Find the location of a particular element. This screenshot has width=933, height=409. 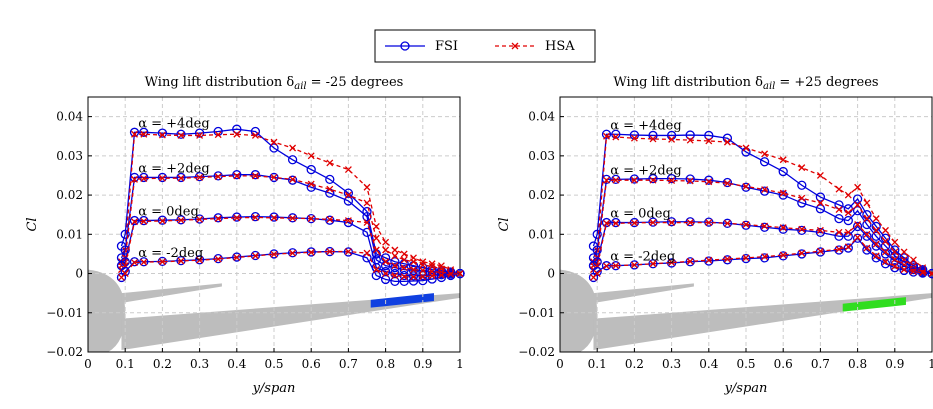

horizontal-tail is located at coordinates (171, 293).